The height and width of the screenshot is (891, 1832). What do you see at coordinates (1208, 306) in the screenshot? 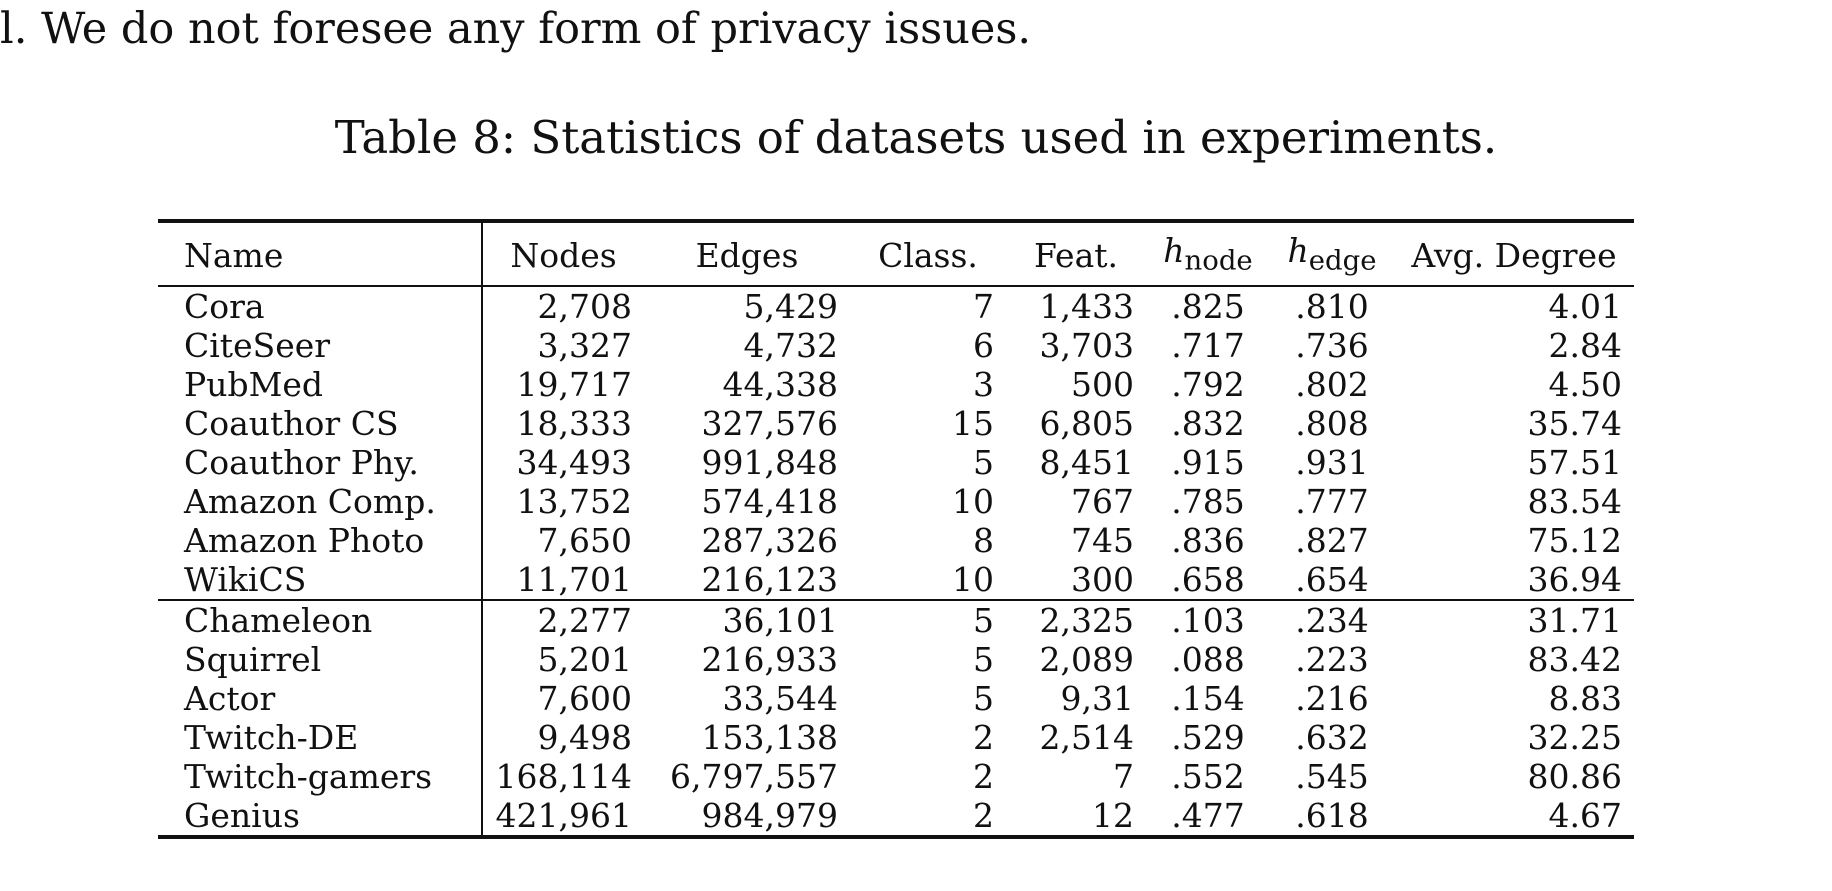
I see `cell-h-node: .825` at bounding box center [1208, 306].